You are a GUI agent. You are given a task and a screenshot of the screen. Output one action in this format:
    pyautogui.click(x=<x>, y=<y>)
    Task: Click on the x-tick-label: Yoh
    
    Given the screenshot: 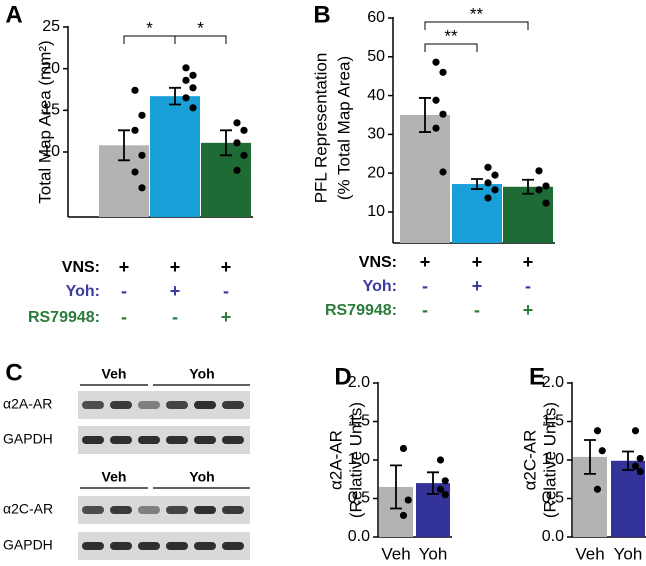 What is the action you would take?
    pyautogui.click(x=433, y=553)
    